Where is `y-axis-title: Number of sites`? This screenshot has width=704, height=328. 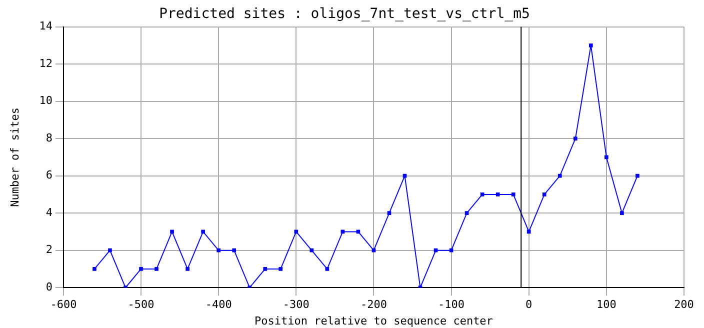
y-axis-title: Number of sites is located at coordinates (15, 157).